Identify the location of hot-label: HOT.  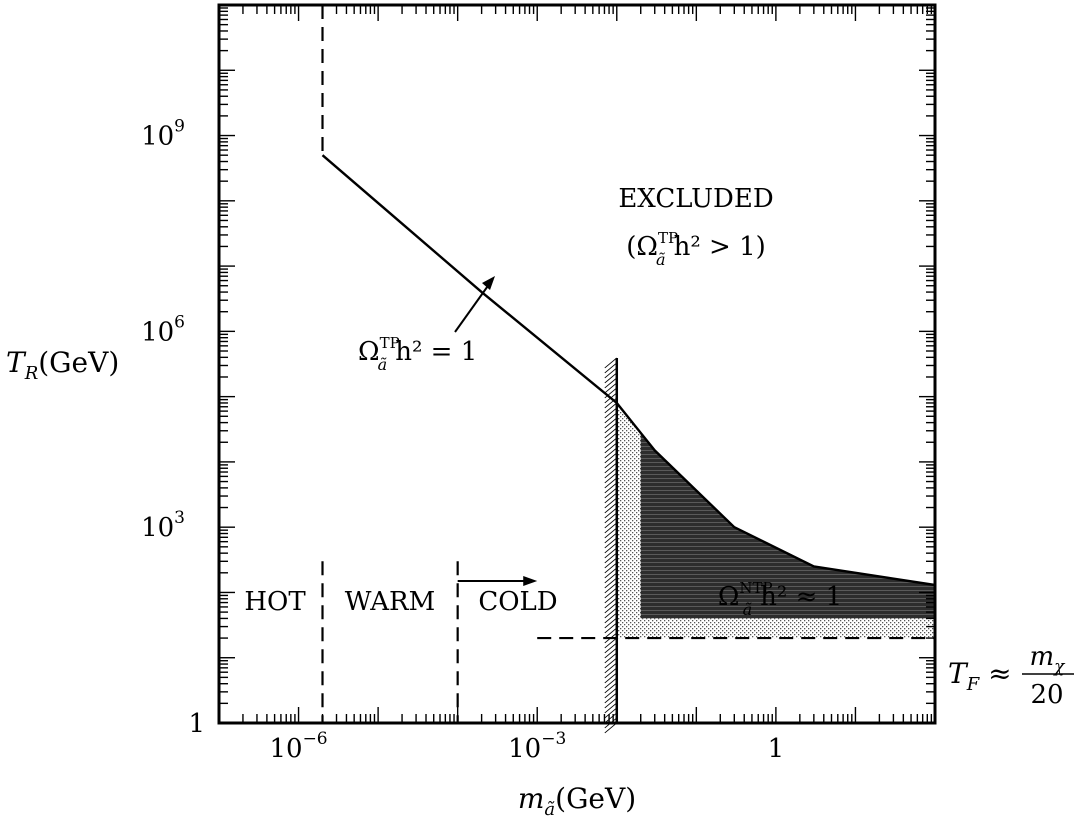
(275, 602).